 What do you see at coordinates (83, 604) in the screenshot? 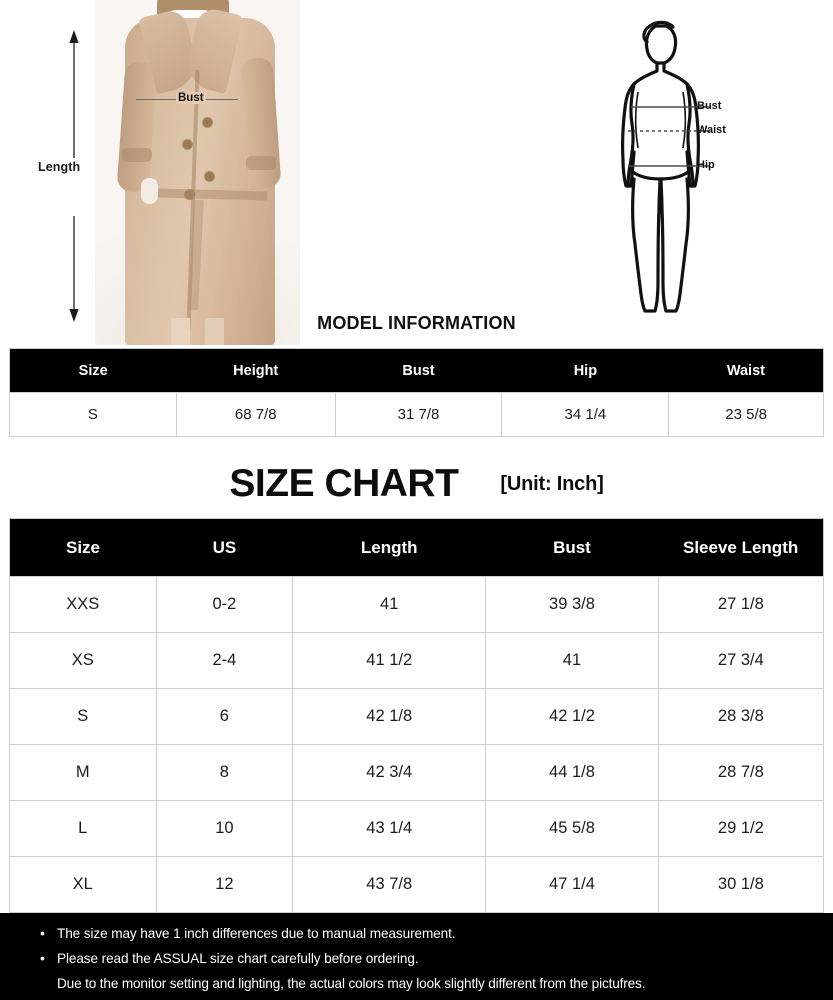
I see `size-cell-size: XXS` at bounding box center [83, 604].